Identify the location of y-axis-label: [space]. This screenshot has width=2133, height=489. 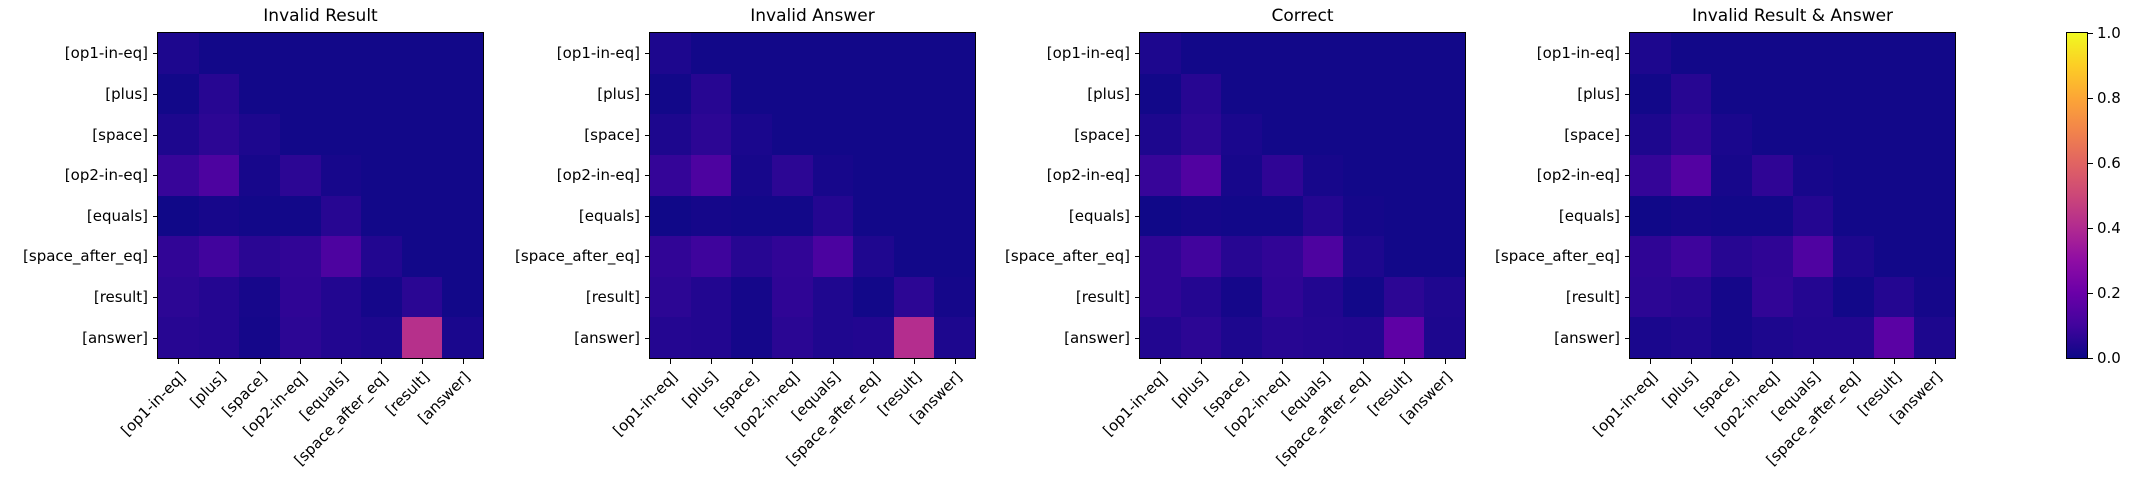
(612, 134).